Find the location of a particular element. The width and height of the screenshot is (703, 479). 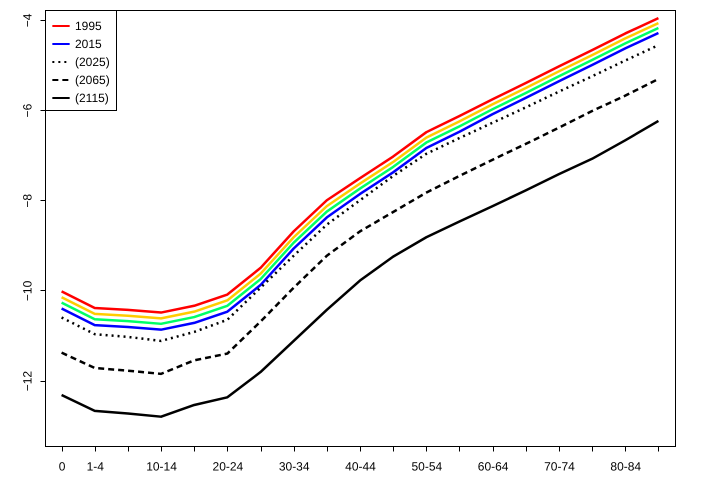

x-tick-label: 80-84 is located at coordinates (626, 467).